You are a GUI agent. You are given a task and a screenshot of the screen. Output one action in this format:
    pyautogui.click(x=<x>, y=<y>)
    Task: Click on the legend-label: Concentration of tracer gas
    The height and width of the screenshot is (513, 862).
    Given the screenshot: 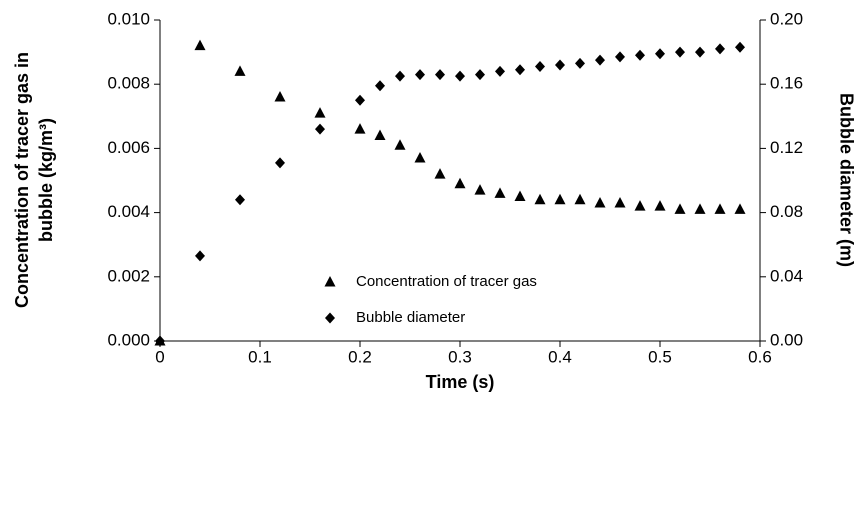 What is the action you would take?
    pyautogui.click(x=446, y=281)
    